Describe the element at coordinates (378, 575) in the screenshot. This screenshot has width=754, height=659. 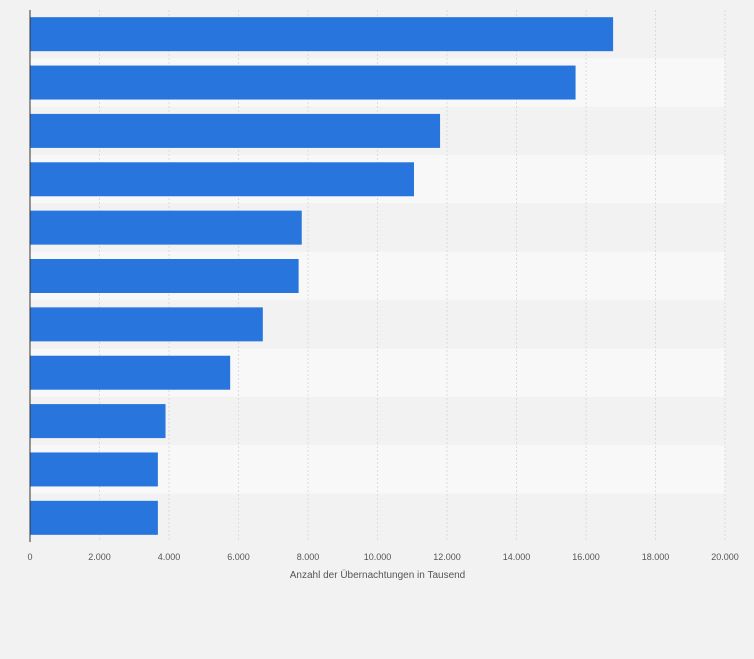
I see `x-axis-title: Anzahl der Übernachtungen in Tausend` at that location.